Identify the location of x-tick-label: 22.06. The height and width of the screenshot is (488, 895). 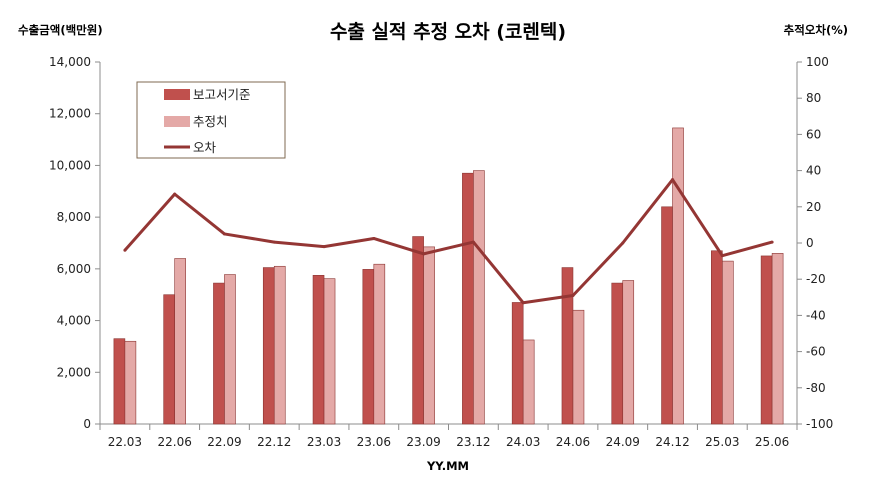
(174, 442).